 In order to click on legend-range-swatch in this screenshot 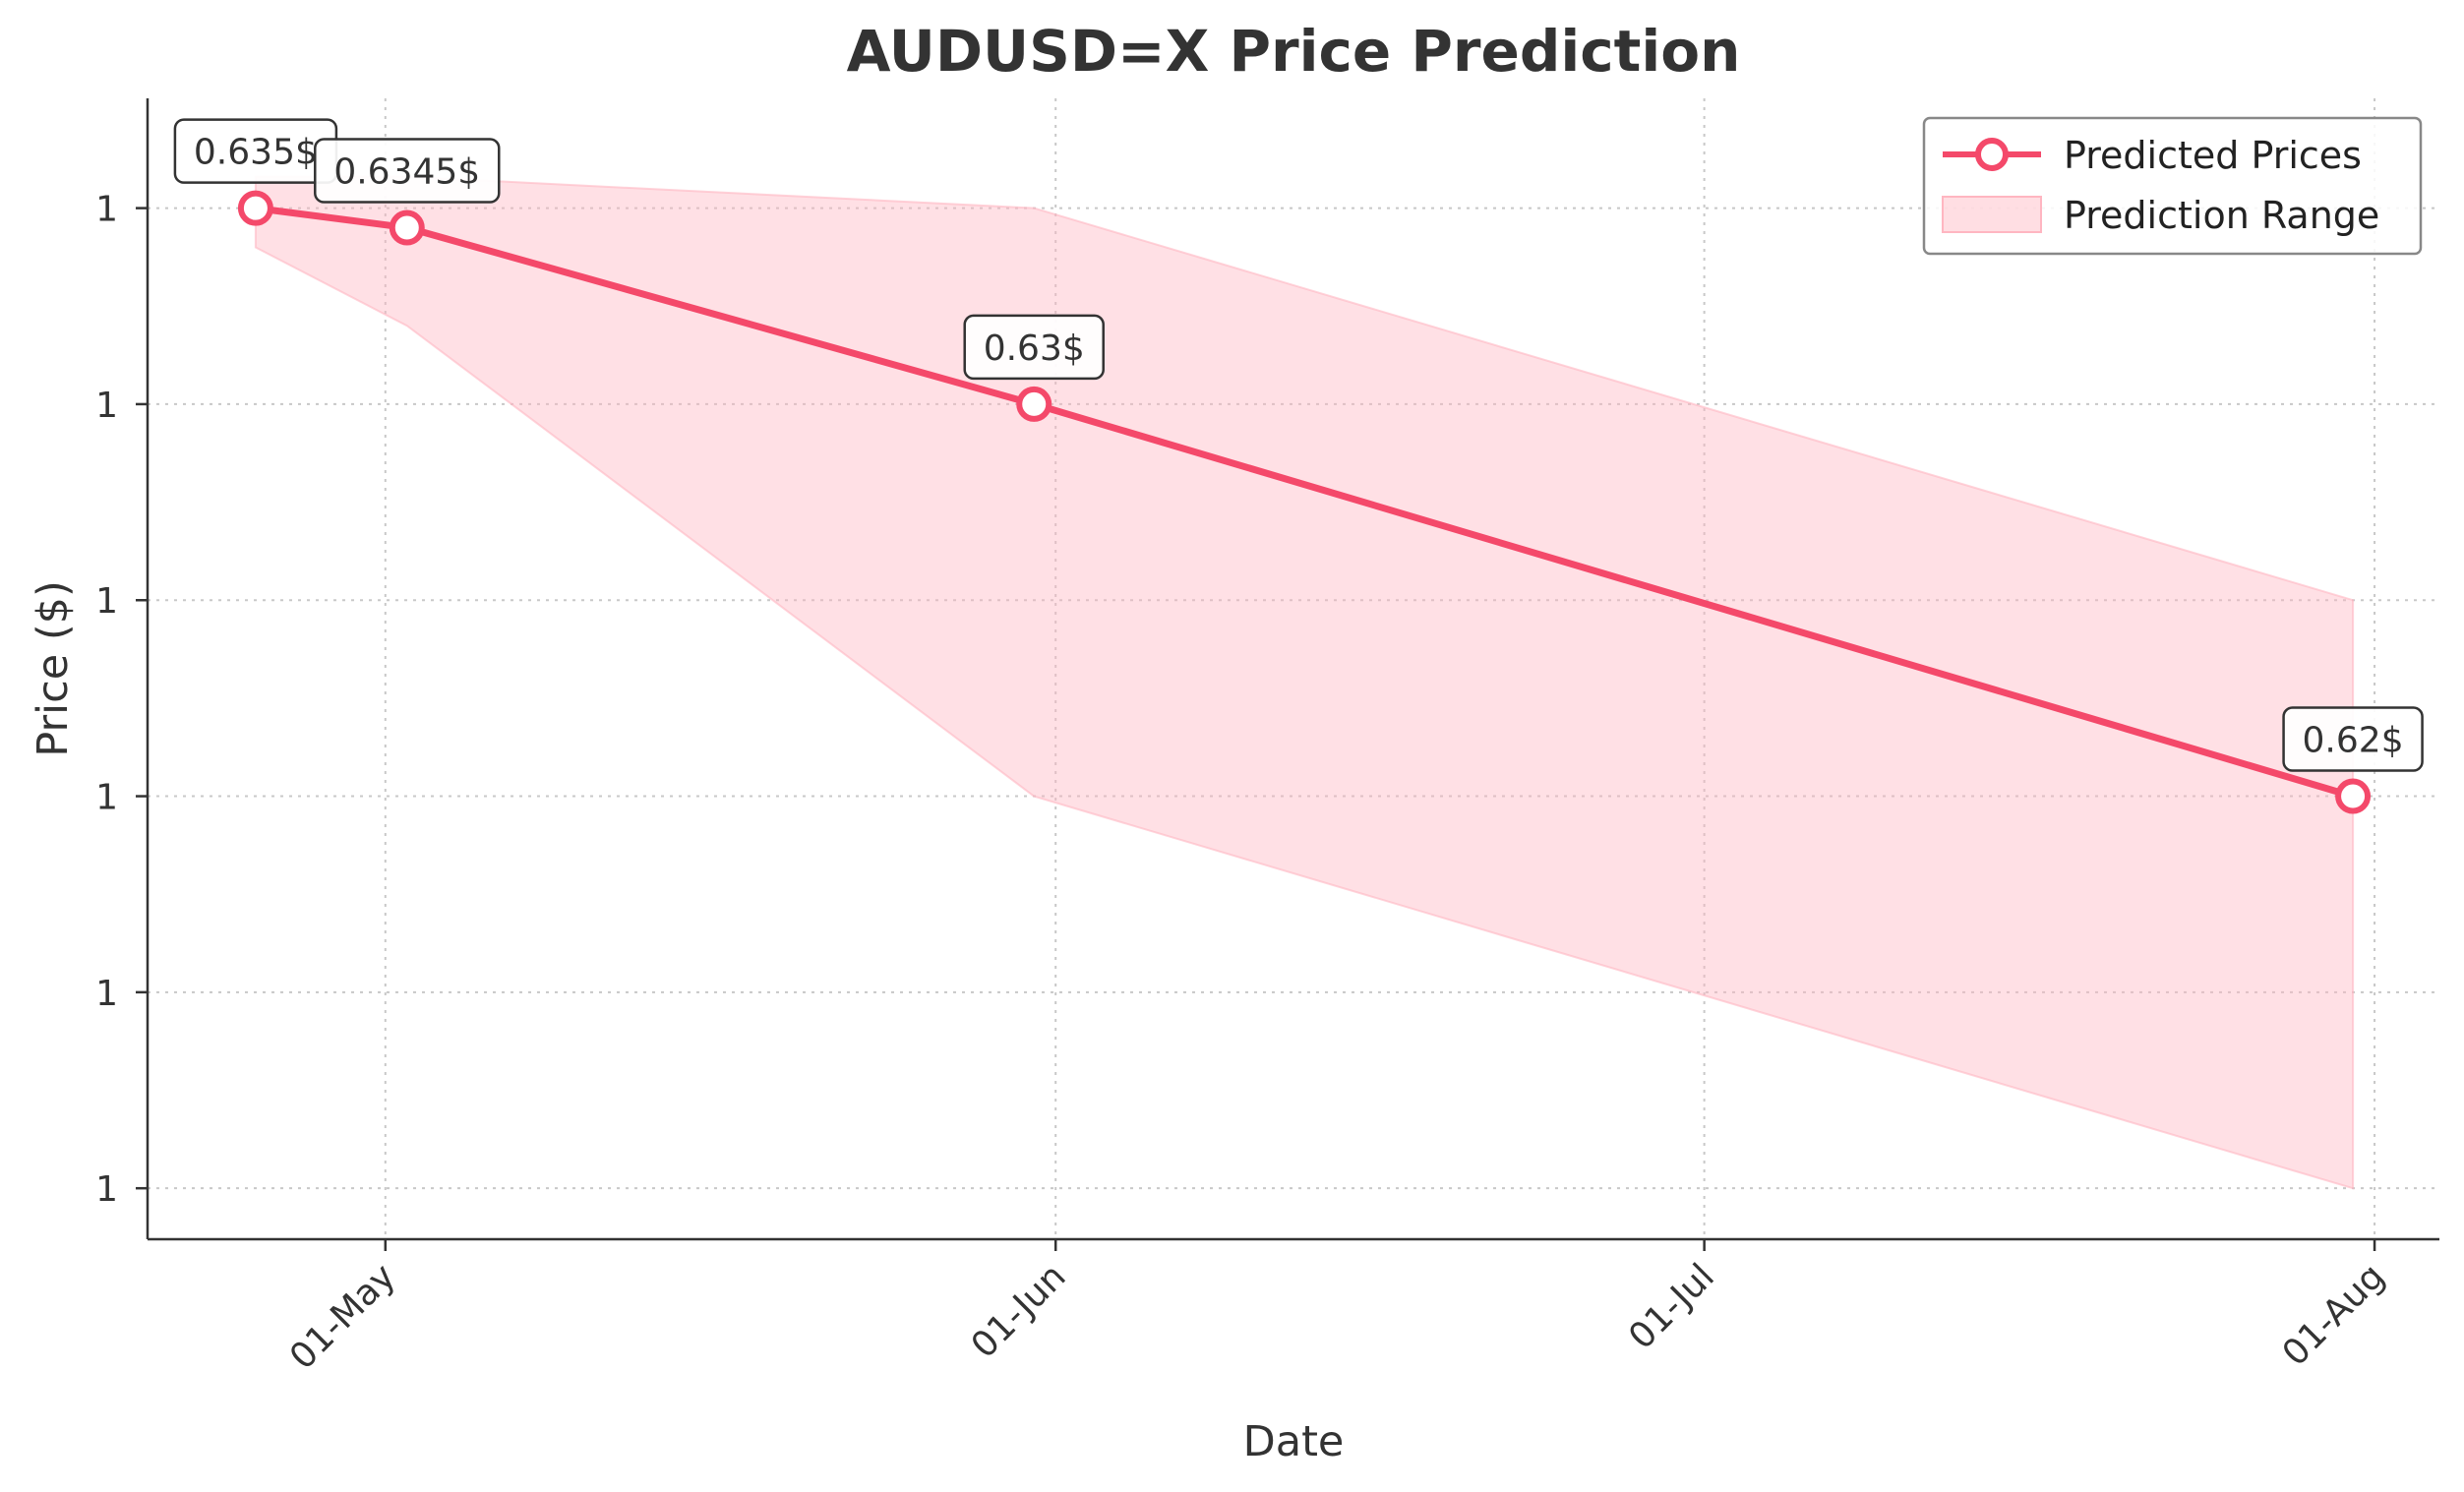, I will do `click(1992, 214)`.